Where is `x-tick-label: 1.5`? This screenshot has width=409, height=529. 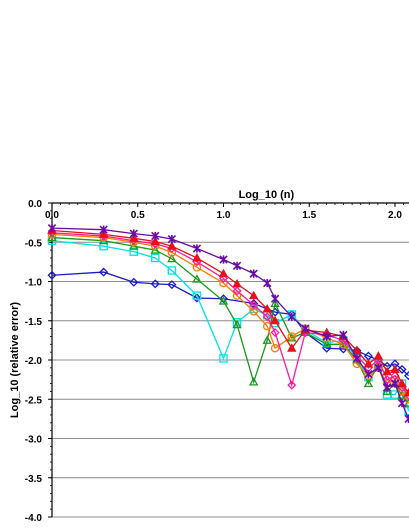 x-tick-label: 1.5 is located at coordinates (309, 215).